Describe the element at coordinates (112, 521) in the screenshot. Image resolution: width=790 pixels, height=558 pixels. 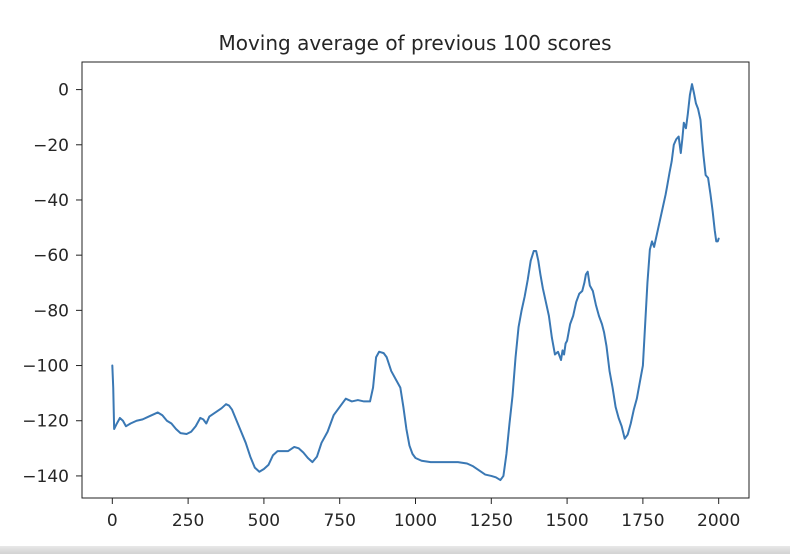
I see `x-tick-label: 0` at that location.